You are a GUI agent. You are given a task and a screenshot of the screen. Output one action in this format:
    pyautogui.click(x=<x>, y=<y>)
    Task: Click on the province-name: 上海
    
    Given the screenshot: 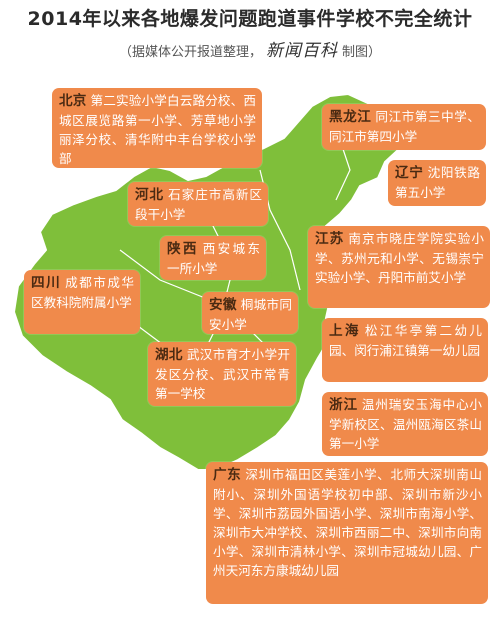 What is the action you would take?
    pyautogui.click(x=345, y=331)
    